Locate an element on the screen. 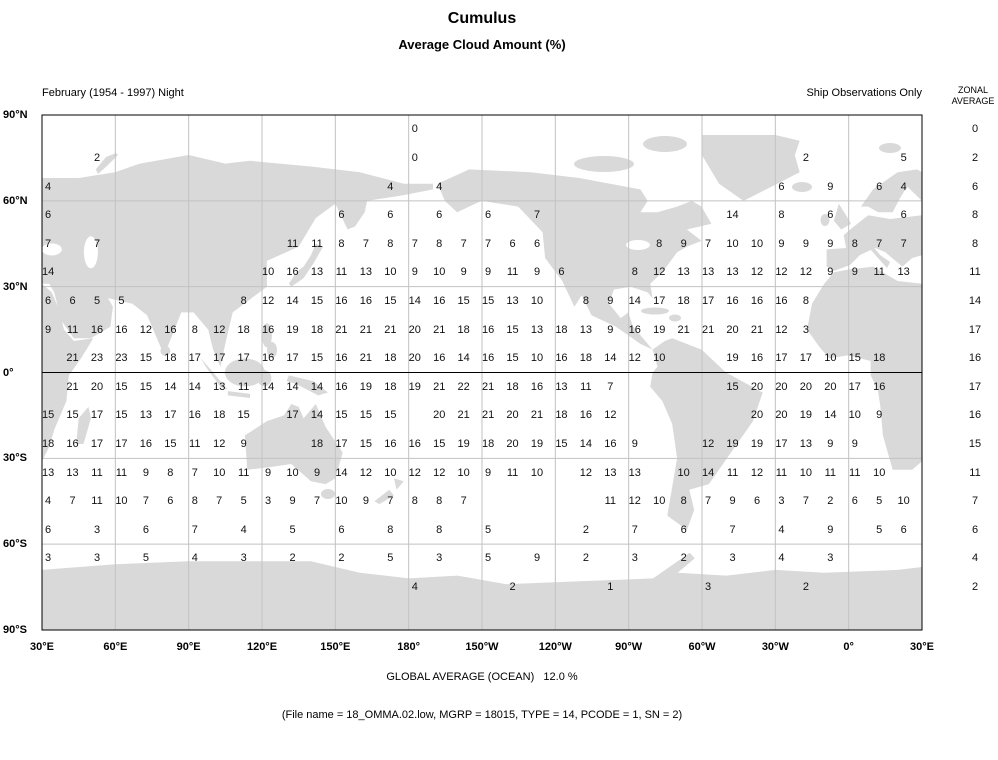  landmass-arctic-island-west is located at coordinates (604, 164).